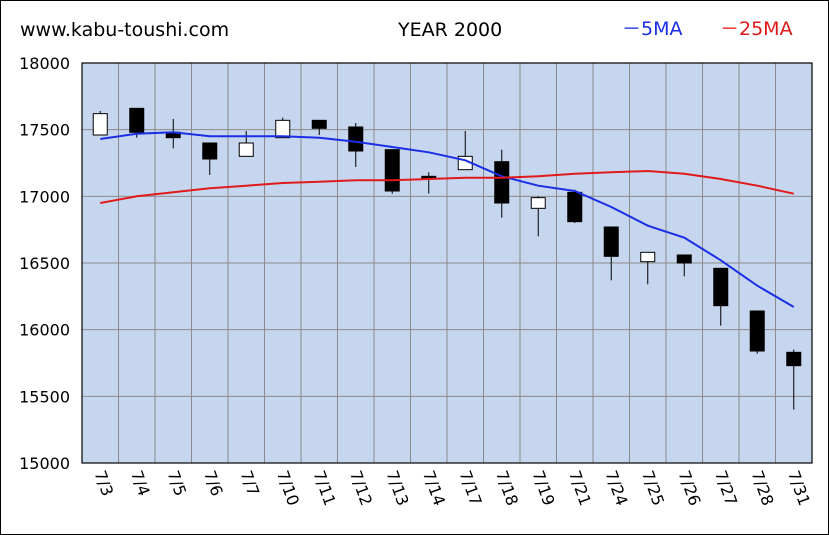  I want to click on x-tick-label: 7/26, so click(689, 488).